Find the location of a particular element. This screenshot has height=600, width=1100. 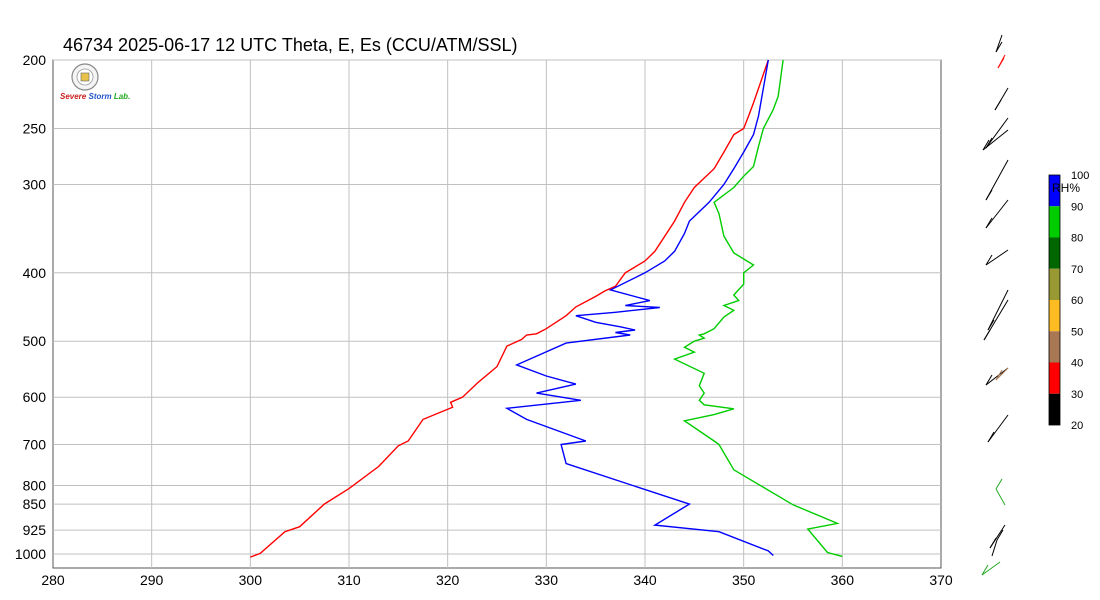

y-tick-label: 500 is located at coordinates (35, 341).